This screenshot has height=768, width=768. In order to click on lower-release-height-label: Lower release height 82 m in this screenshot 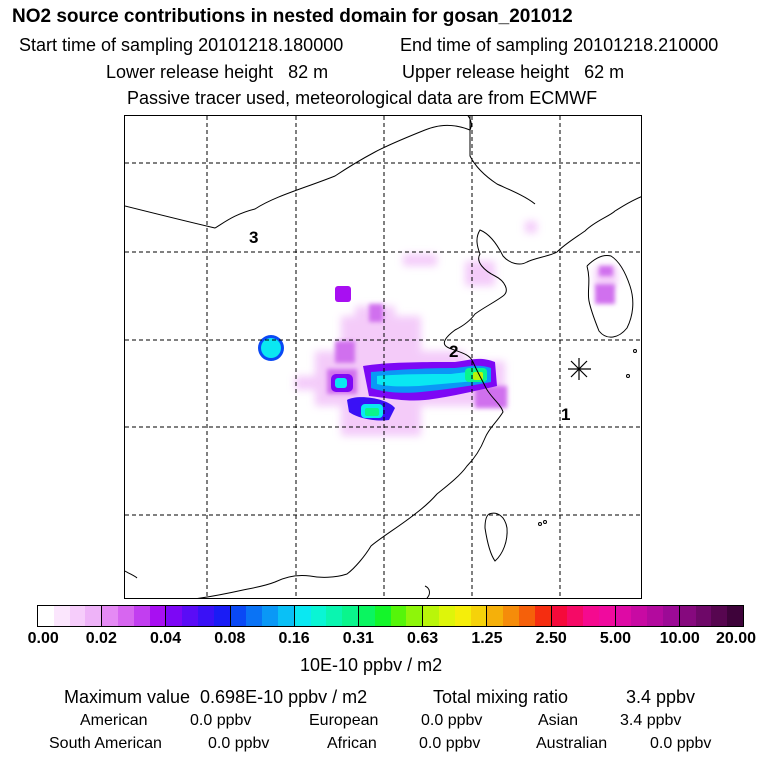, I will do `click(217, 72)`.